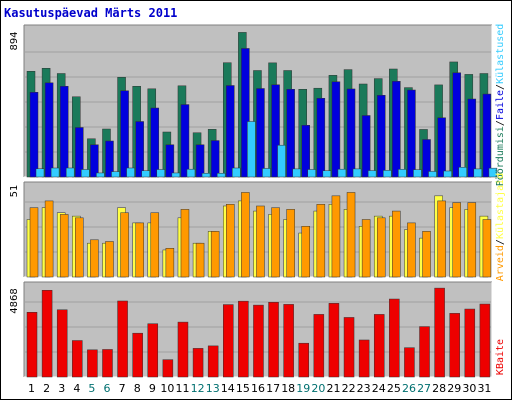 The height and width of the screenshot is (400, 512). I want to click on day-label: 18, so click(288, 388).